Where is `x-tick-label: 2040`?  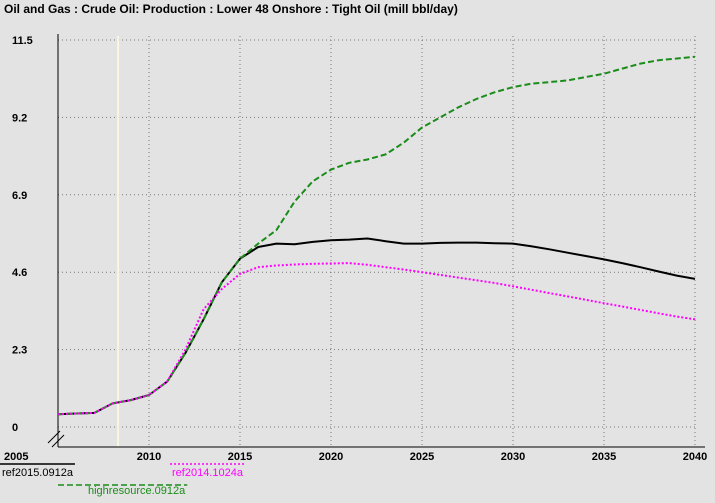
x-tick-label: 2040 is located at coordinates (695, 457).